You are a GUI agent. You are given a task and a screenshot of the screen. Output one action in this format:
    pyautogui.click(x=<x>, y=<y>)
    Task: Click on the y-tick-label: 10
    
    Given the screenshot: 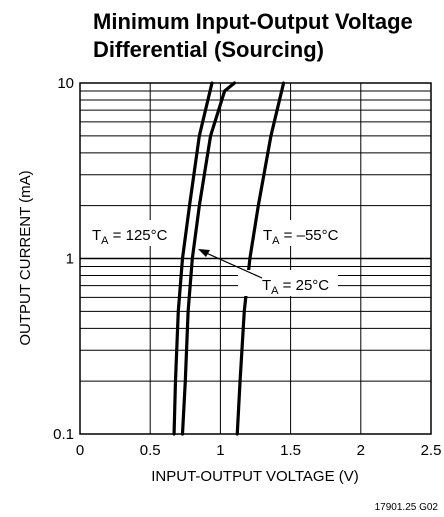 What is the action you would take?
    pyautogui.click(x=65, y=83)
    